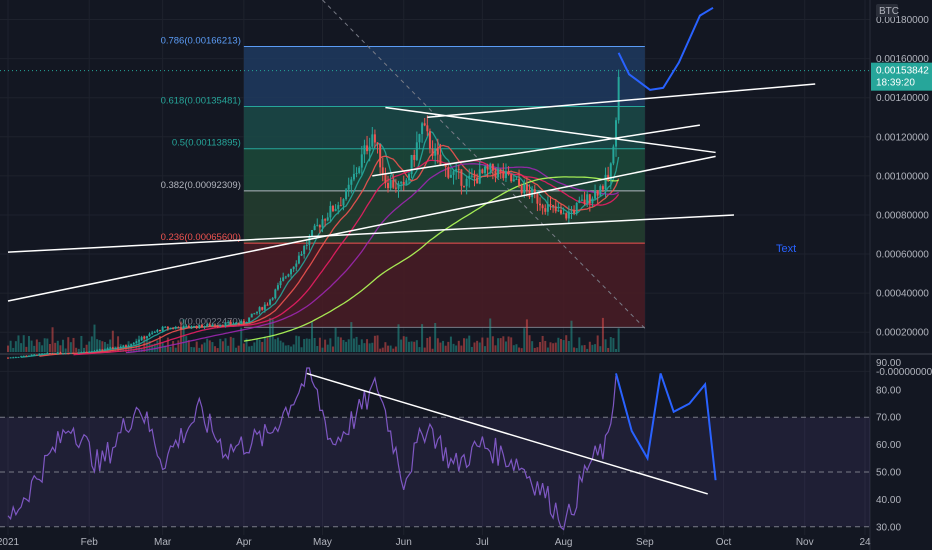 This screenshot has height=550, width=932. What do you see at coordinates (444, 76) in the screenshot?
I see `fib-band` at bounding box center [444, 76].